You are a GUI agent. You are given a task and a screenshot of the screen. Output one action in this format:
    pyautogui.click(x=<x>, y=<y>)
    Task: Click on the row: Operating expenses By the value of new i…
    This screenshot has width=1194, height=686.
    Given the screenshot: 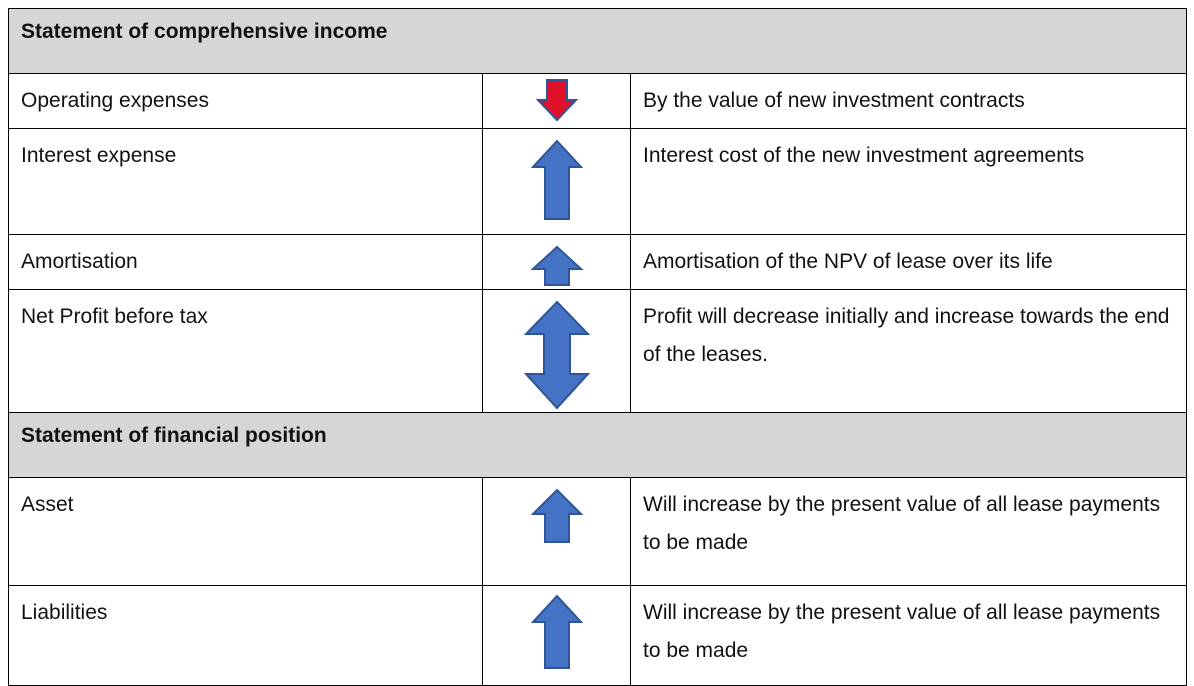 What is the action you would take?
    pyautogui.click(x=598, y=101)
    